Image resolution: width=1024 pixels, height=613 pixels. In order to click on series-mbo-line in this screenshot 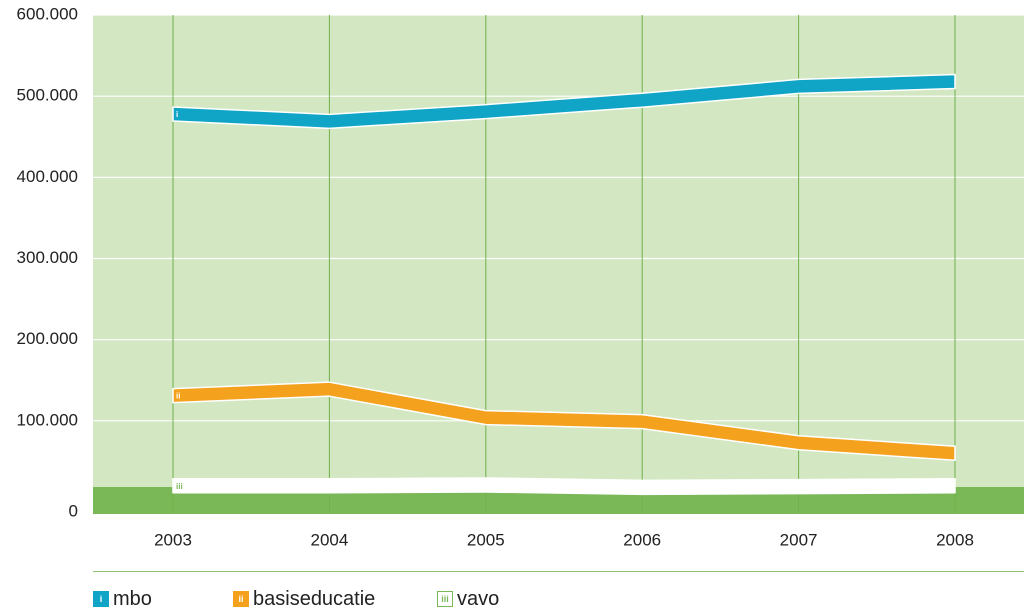, I will do `click(564, 101)`.